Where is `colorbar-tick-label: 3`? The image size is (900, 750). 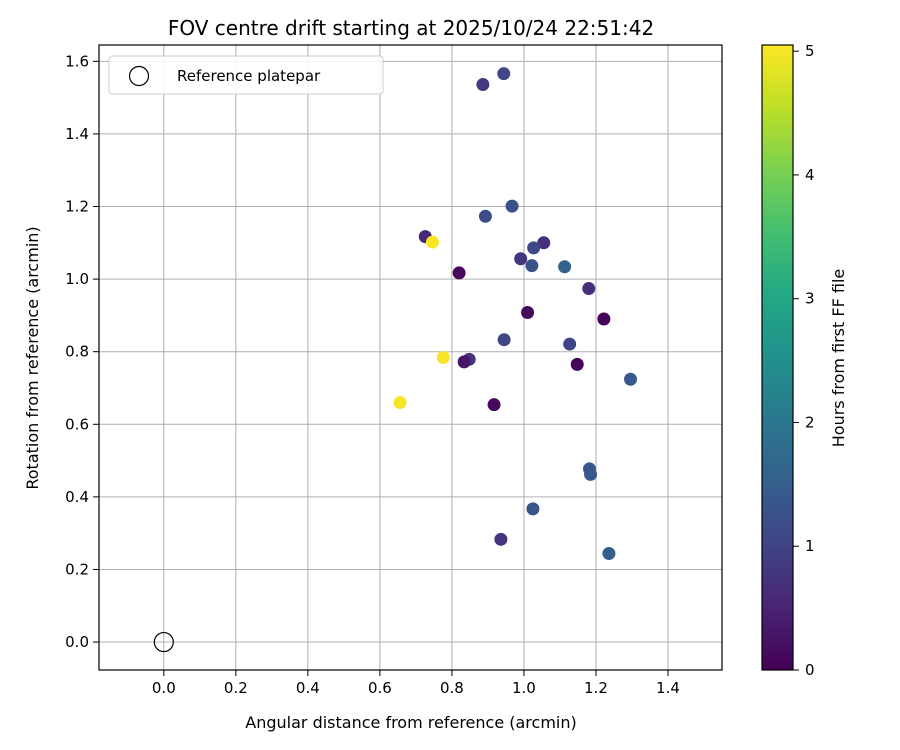
colorbar-tick-label: 3 is located at coordinates (810, 299).